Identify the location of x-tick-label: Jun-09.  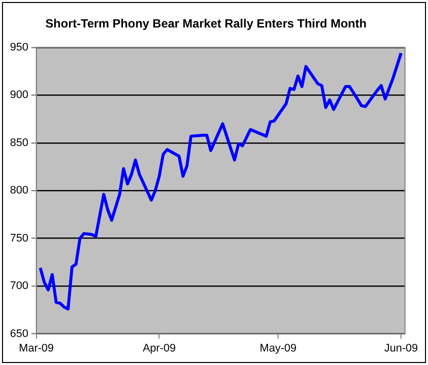
(401, 348).